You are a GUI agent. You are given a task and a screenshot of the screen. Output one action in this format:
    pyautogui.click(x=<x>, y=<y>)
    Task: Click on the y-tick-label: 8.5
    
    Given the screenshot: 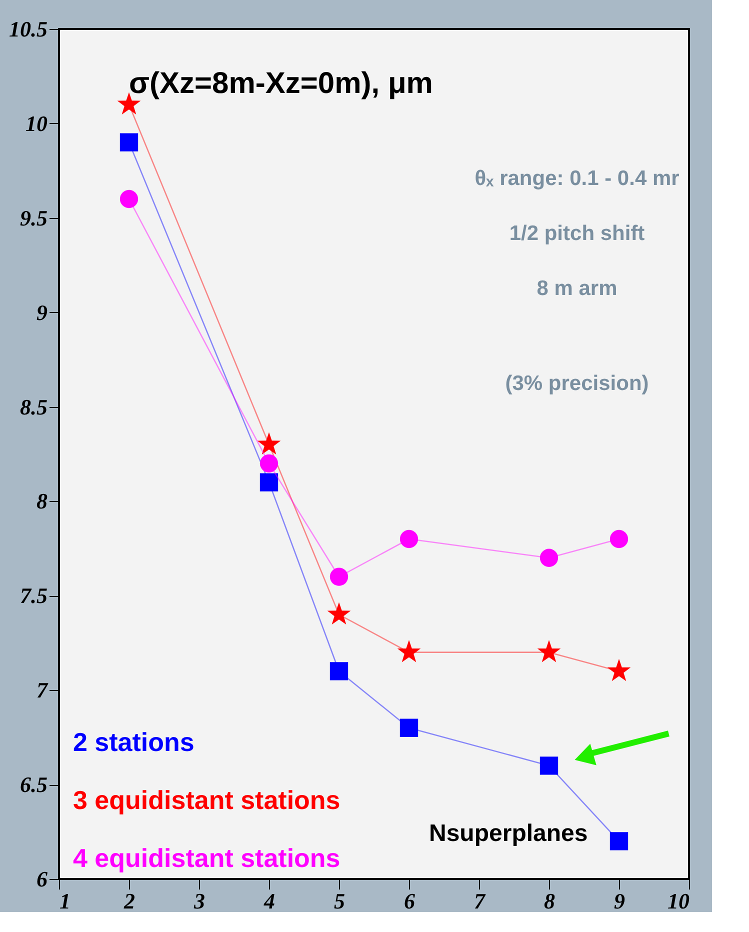 What is the action you would take?
    pyautogui.click(x=34, y=407)
    